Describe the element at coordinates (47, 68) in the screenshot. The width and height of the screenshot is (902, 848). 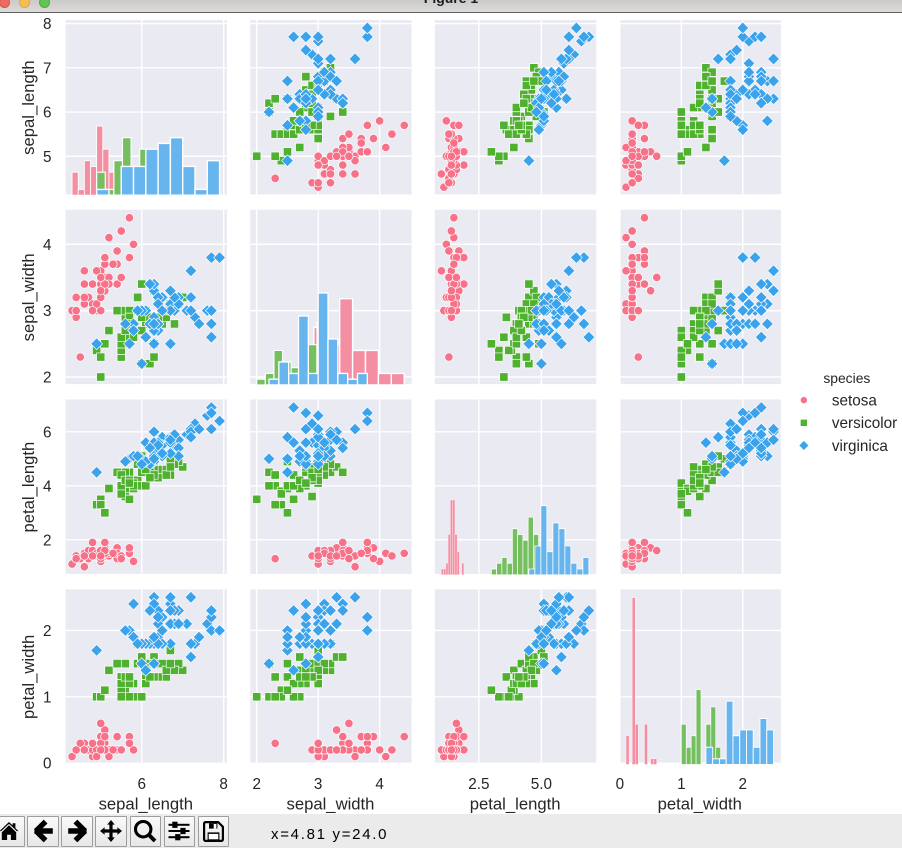
I see `svg-text: 7` at that location.